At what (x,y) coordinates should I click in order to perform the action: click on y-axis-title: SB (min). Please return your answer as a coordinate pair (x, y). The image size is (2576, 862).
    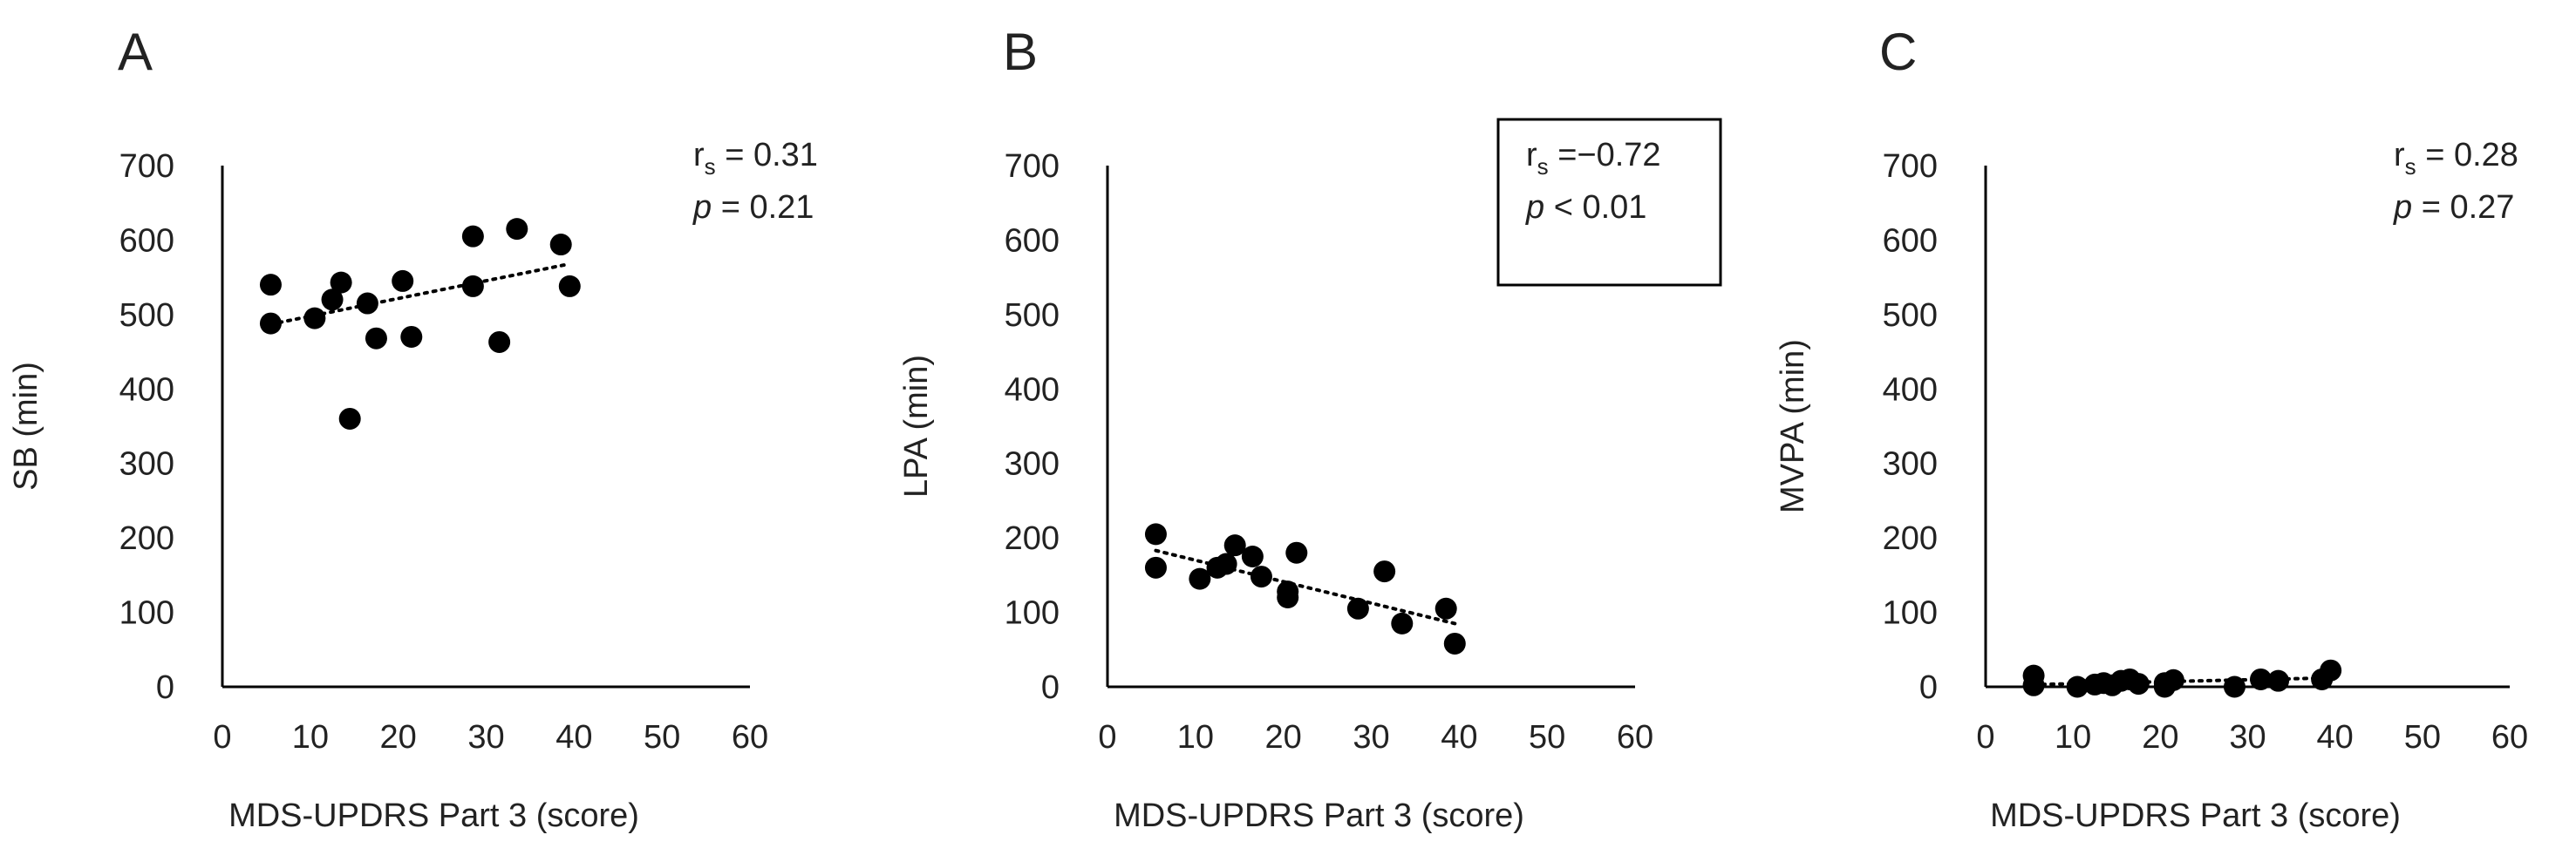
    Looking at the image, I should click on (26, 426).